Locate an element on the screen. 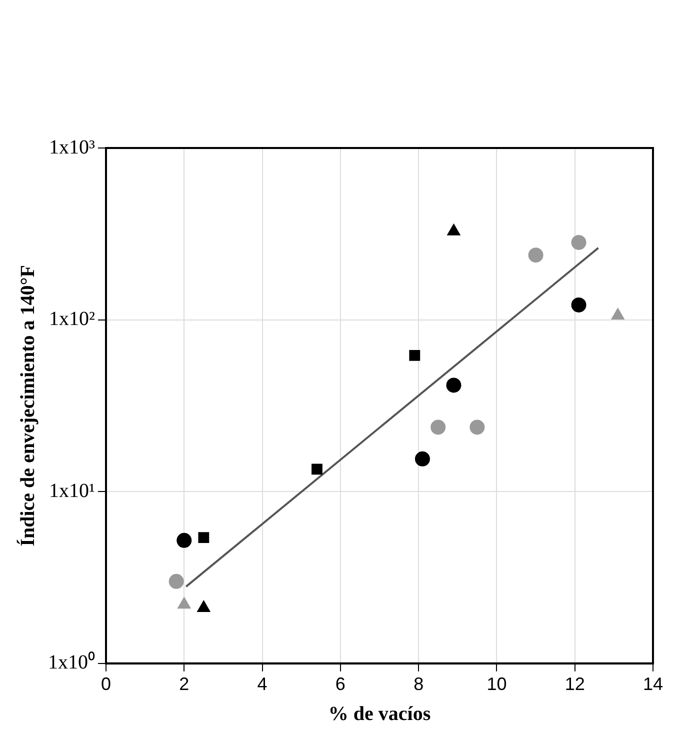  y-tick-label: 1x10² is located at coordinates (72, 319).